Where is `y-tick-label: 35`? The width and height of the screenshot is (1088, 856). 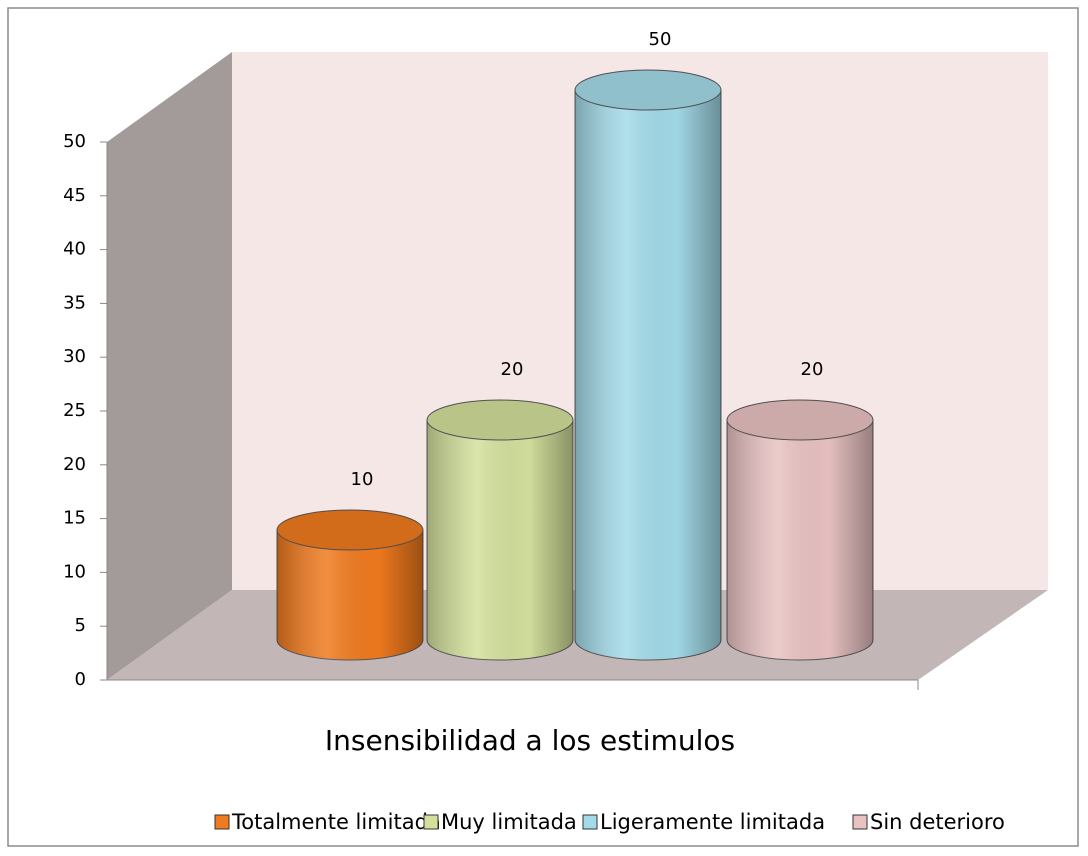
y-tick-label: 35 is located at coordinates (74, 302).